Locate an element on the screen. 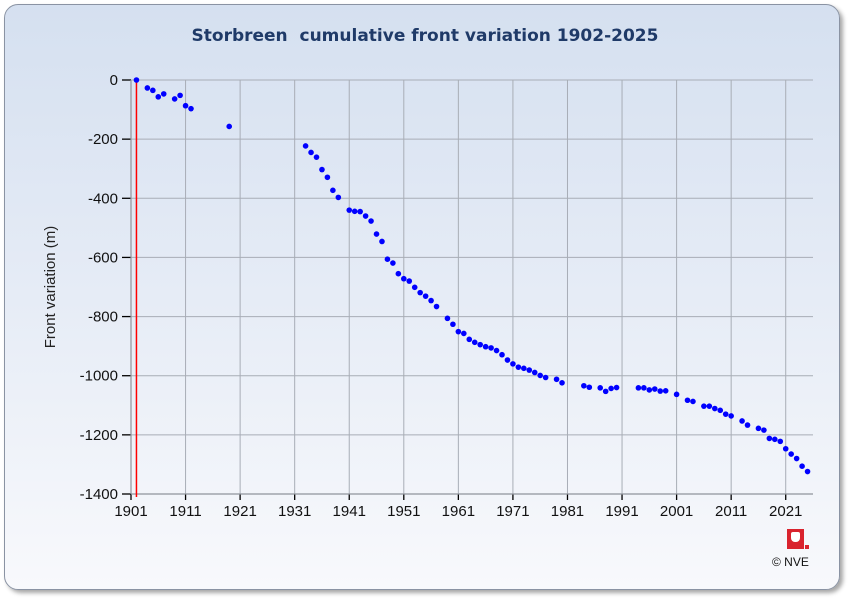 This screenshot has width=850, height=600. copyright-text: © NVE is located at coordinates (790, 562).